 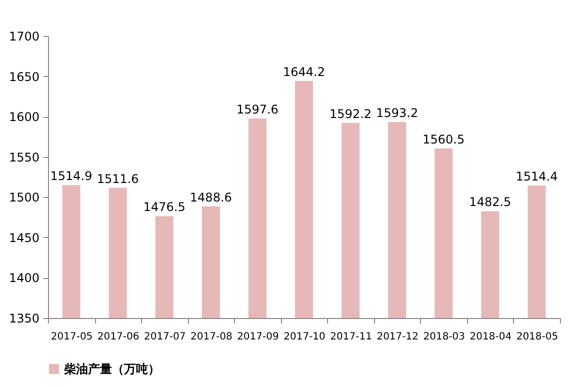 I want to click on data-label: 1593.2, so click(x=397, y=113).